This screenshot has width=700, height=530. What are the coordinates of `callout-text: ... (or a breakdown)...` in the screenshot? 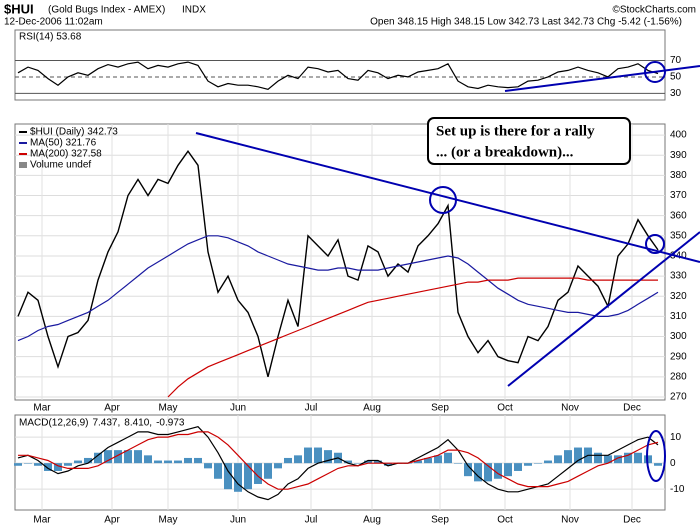 It's located at (505, 152).